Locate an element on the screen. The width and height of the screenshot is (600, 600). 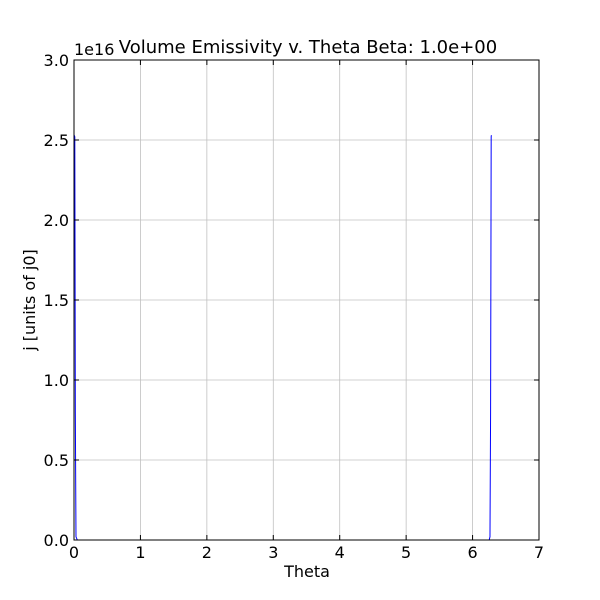
x-tick-label: 5 is located at coordinates (406, 552).